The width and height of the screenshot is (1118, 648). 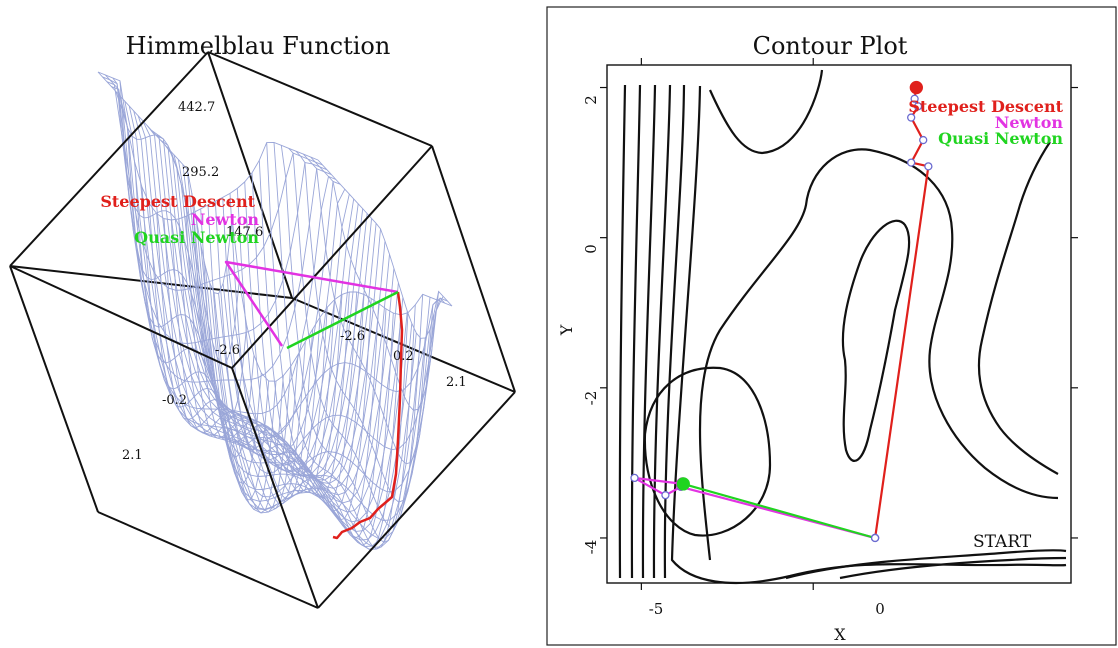 I want to click on surface-paths, so click(x=314, y=400).